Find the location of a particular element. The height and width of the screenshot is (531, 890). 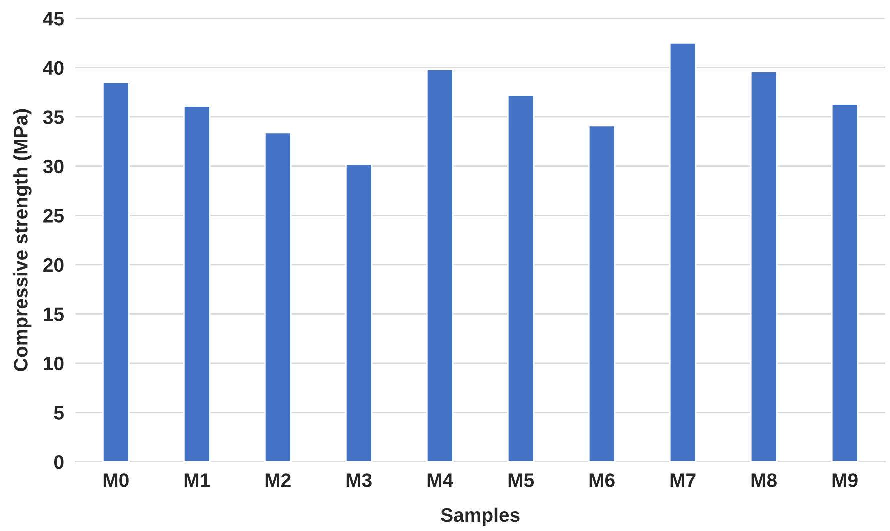

y-tick-label: 20 is located at coordinates (54, 265).